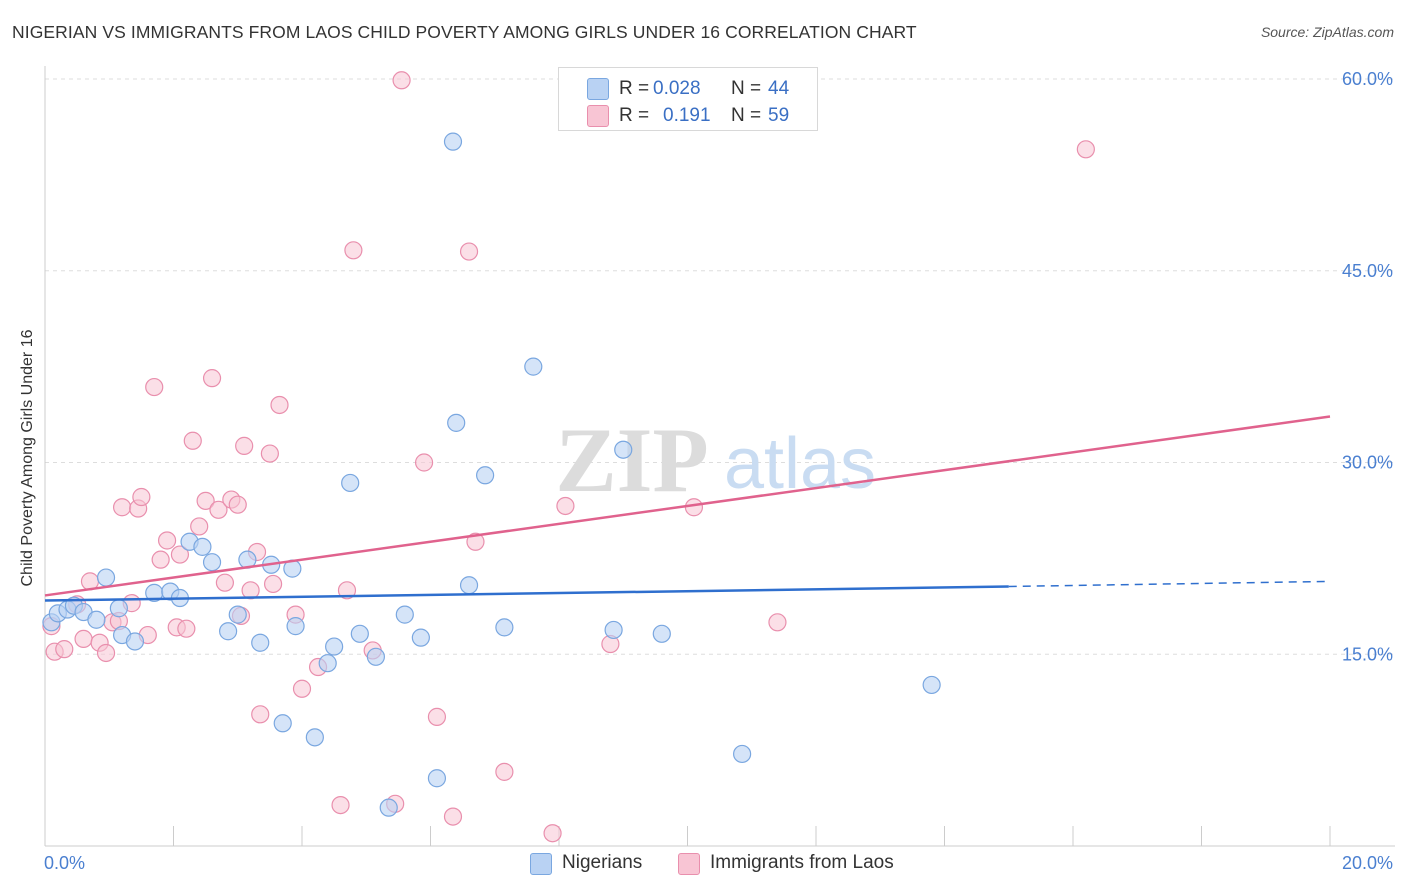 Image resolution: width=1406 pixels, height=892 pixels. What do you see at coordinates (1367, 463) in the screenshot?
I see `y-tick-label: 30.0%` at bounding box center [1367, 463].